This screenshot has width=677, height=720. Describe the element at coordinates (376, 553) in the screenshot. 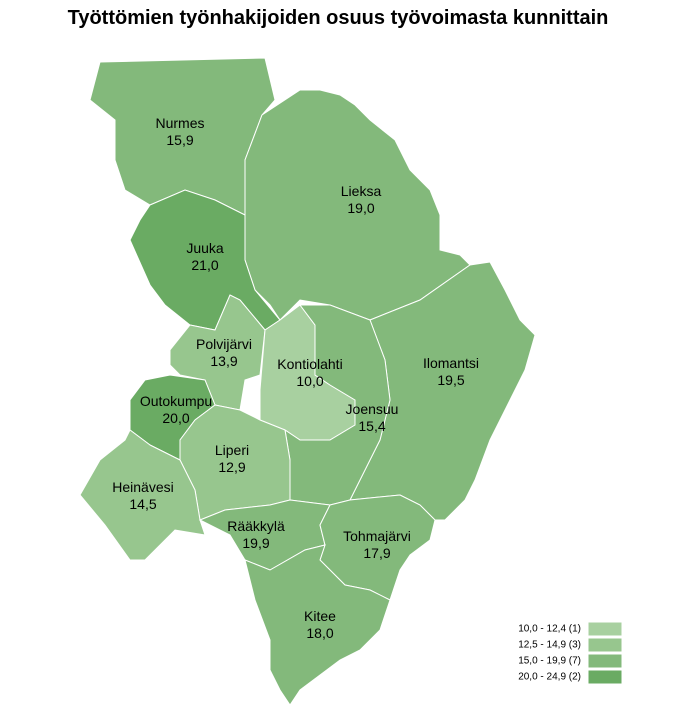

I see `region-value: 17,9` at that location.